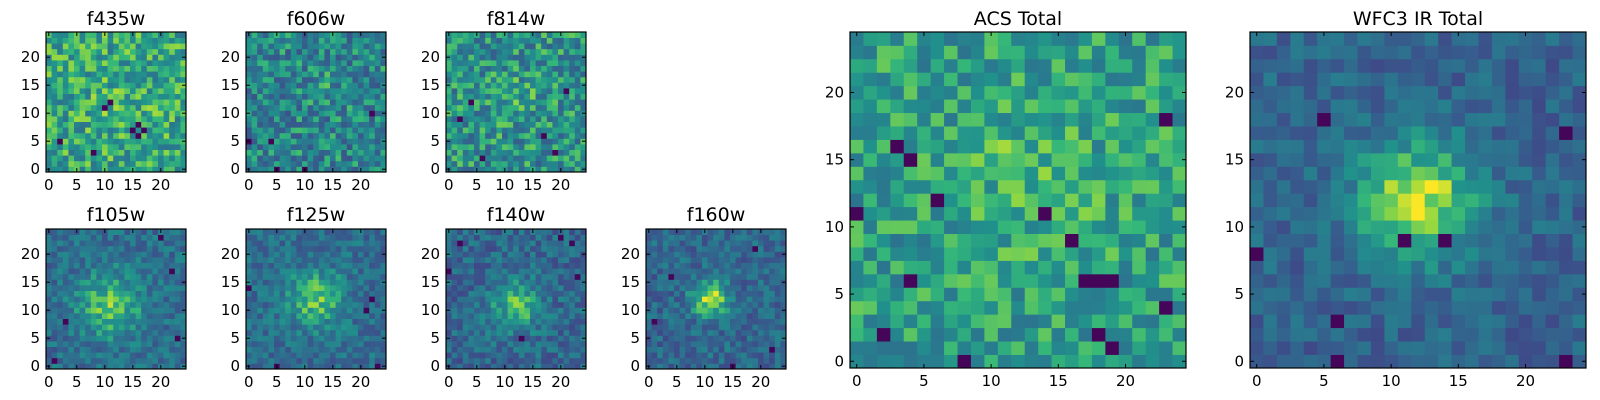 The height and width of the screenshot is (400, 1600). Describe the element at coordinates (449, 382) in the screenshot. I see `x-tick-label: 0` at that location.